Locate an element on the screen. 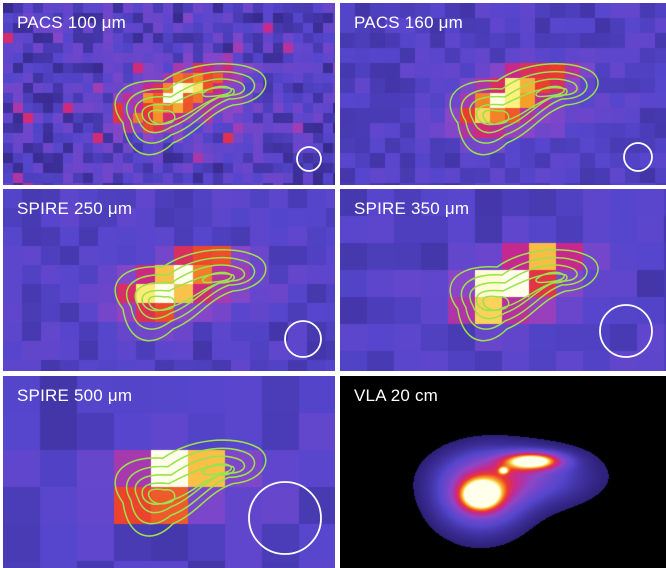 Image resolution: width=666 pixels, height=568 pixels. panel-label: SPIRE 250 μm is located at coordinates (75, 208).